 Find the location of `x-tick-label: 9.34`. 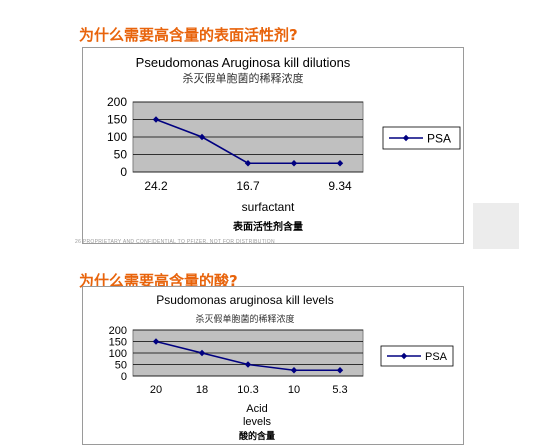

x-tick-label: 9.34 is located at coordinates (340, 186).